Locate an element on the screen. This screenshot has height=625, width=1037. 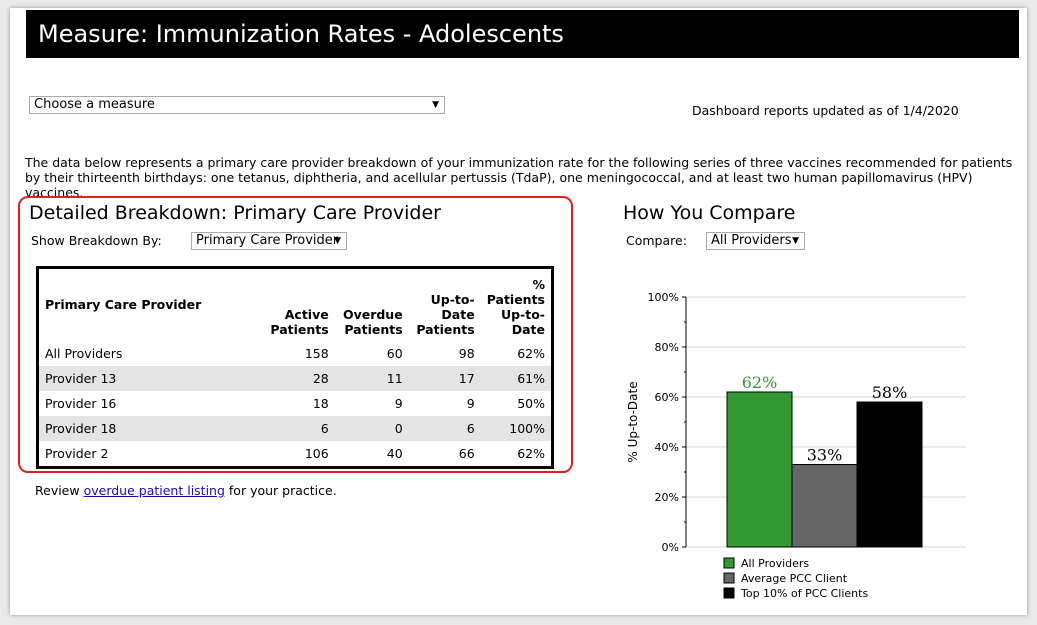
table-row: Provider 13 28 11 17 61% is located at coordinates (295, 378).